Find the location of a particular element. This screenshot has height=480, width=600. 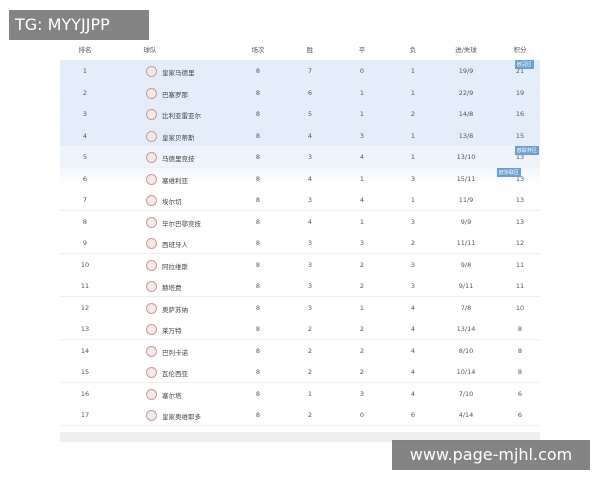

table-cell: 12 is located at coordinates (520, 243).